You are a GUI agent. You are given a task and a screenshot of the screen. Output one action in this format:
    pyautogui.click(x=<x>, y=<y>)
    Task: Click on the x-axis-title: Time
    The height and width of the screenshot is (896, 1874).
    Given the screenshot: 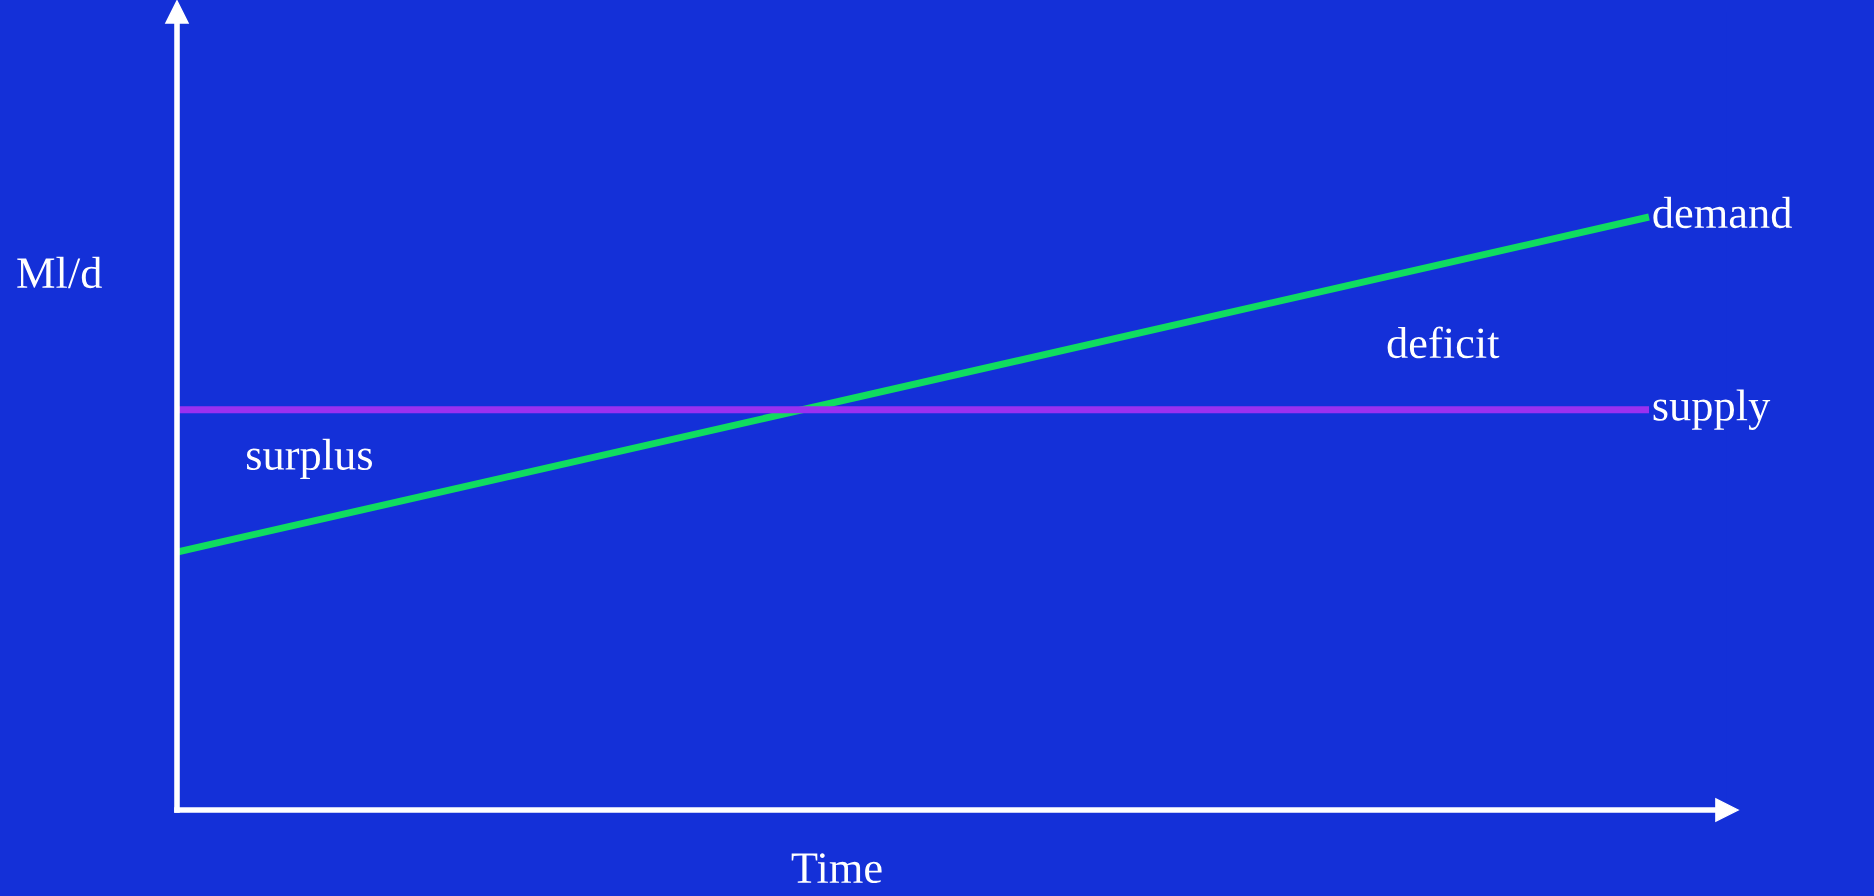 What is the action you would take?
    pyautogui.click(x=836, y=868)
    